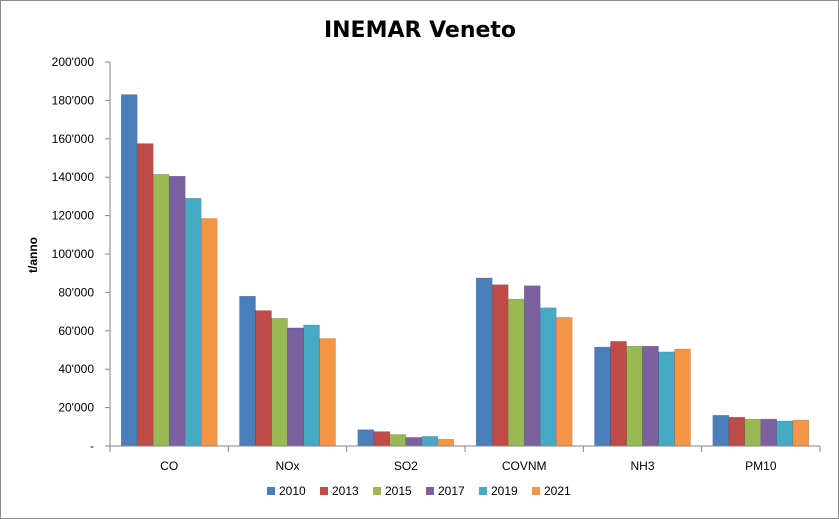  Describe the element at coordinates (761, 466) in the screenshot. I see `x-tick-label: PM10` at that location.